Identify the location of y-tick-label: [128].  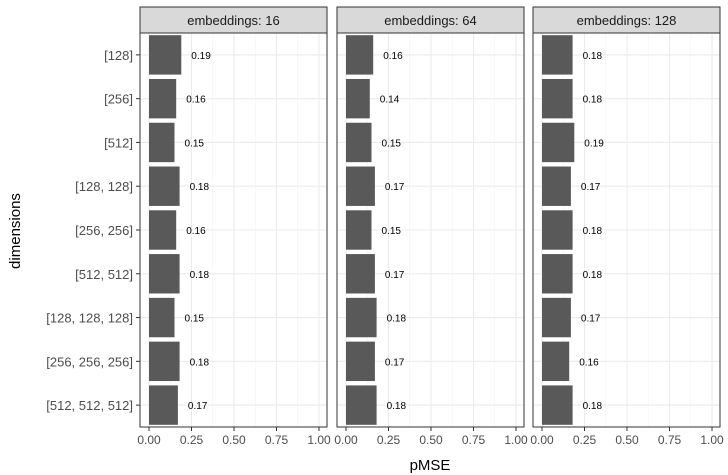
(118, 55).